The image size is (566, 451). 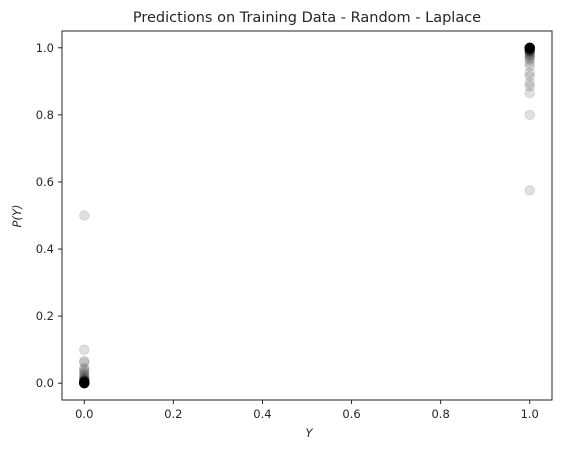 I want to click on y-tick-label: 0.4, so click(x=45, y=249).